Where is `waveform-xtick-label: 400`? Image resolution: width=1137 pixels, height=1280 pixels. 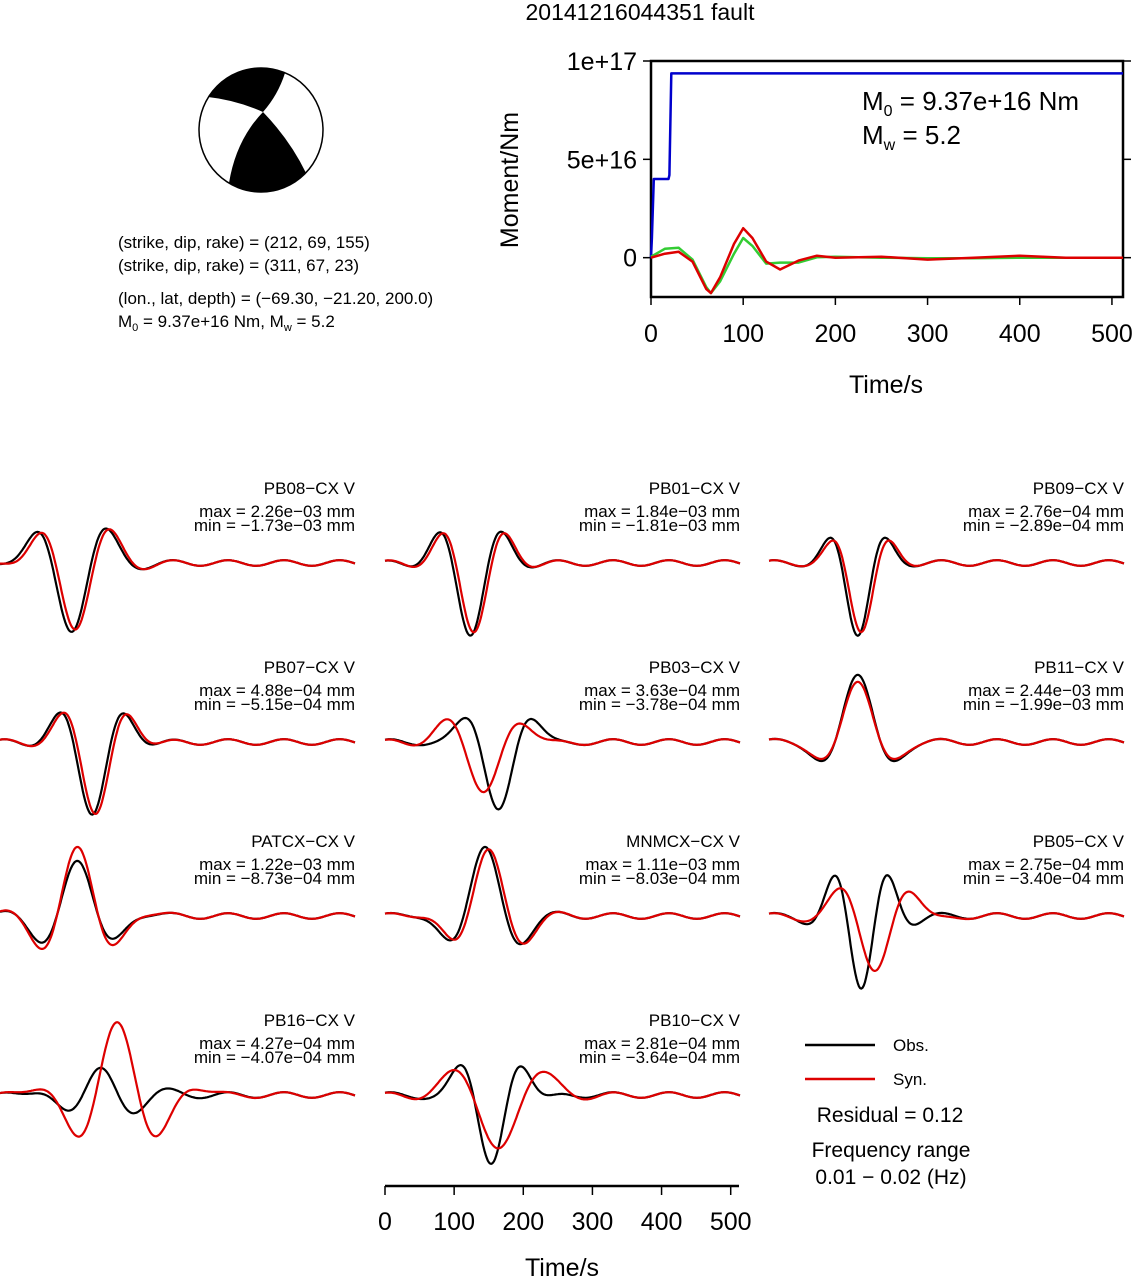 waveform-xtick-label: 400 is located at coordinates (662, 1222).